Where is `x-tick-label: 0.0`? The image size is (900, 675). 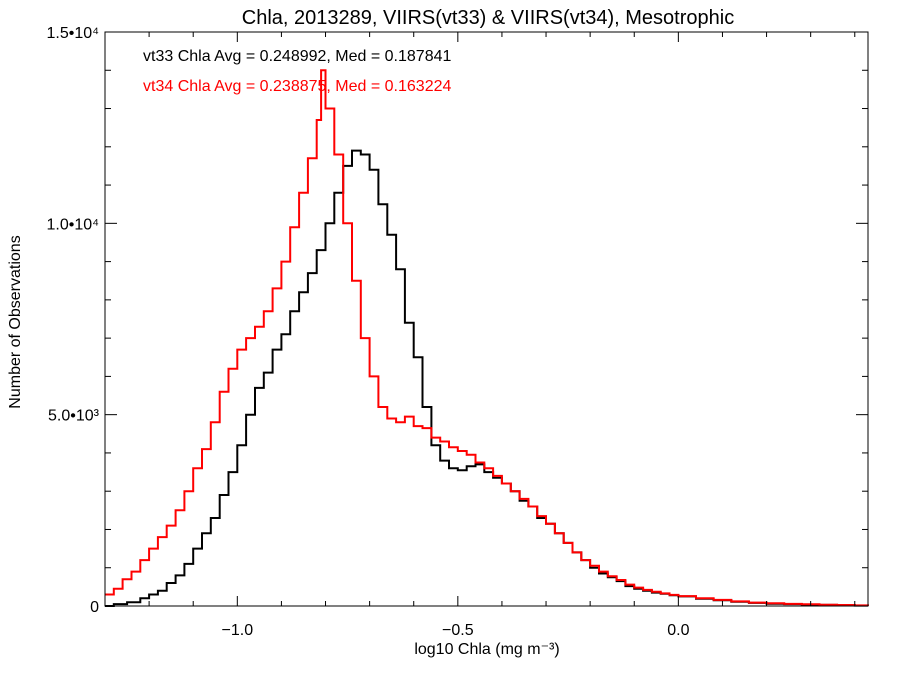 x-tick-label: 0.0 is located at coordinates (678, 630).